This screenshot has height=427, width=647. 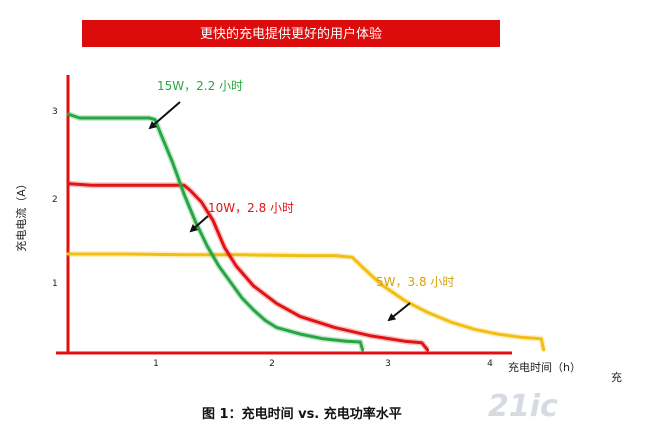 What do you see at coordinates (156, 364) in the screenshot?
I see `x-tick-label: 1` at bounding box center [156, 364].